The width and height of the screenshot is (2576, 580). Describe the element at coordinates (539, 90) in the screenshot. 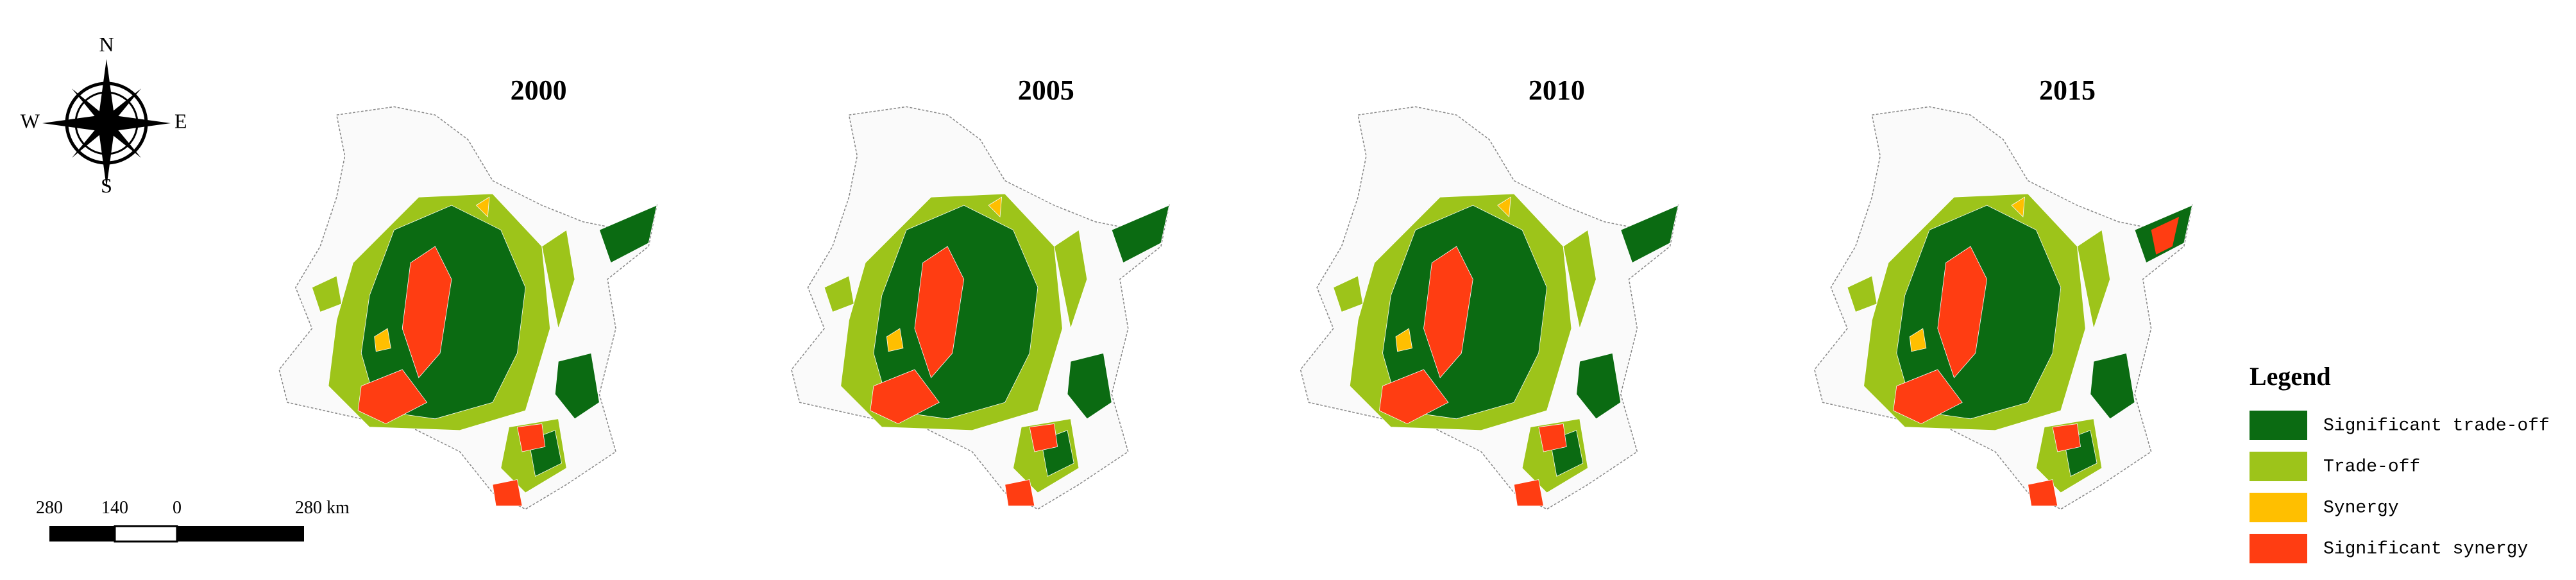

I see `panel-title: 2000` at that location.